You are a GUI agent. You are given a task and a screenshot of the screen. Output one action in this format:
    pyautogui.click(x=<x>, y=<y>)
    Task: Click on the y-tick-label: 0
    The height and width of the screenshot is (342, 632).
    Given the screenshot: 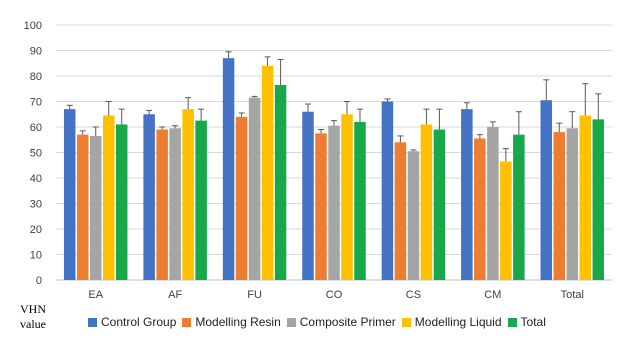 What is the action you would take?
    pyautogui.click(x=39, y=281)
    